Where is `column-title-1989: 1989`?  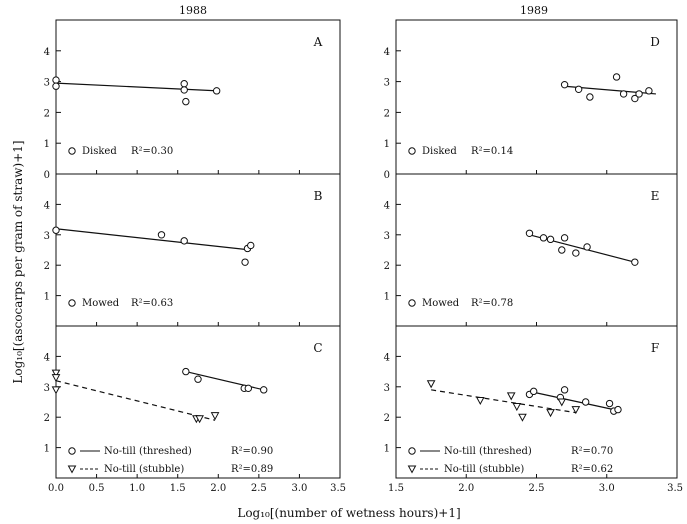 column-title-1989: 1989 is located at coordinates (534, 10).